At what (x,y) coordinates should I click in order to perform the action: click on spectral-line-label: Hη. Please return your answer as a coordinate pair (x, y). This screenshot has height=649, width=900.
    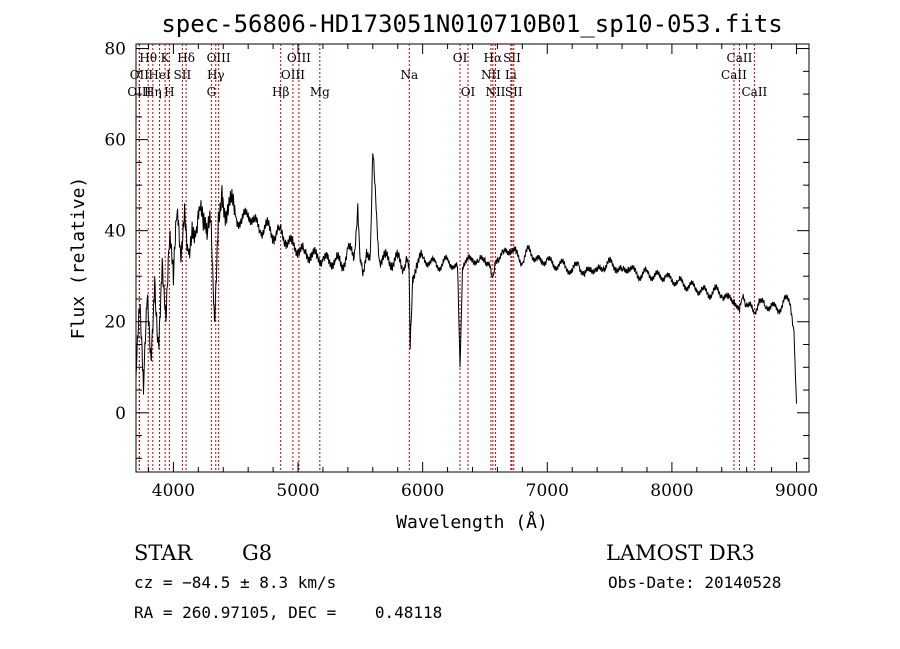
    Looking at the image, I should click on (153, 92).